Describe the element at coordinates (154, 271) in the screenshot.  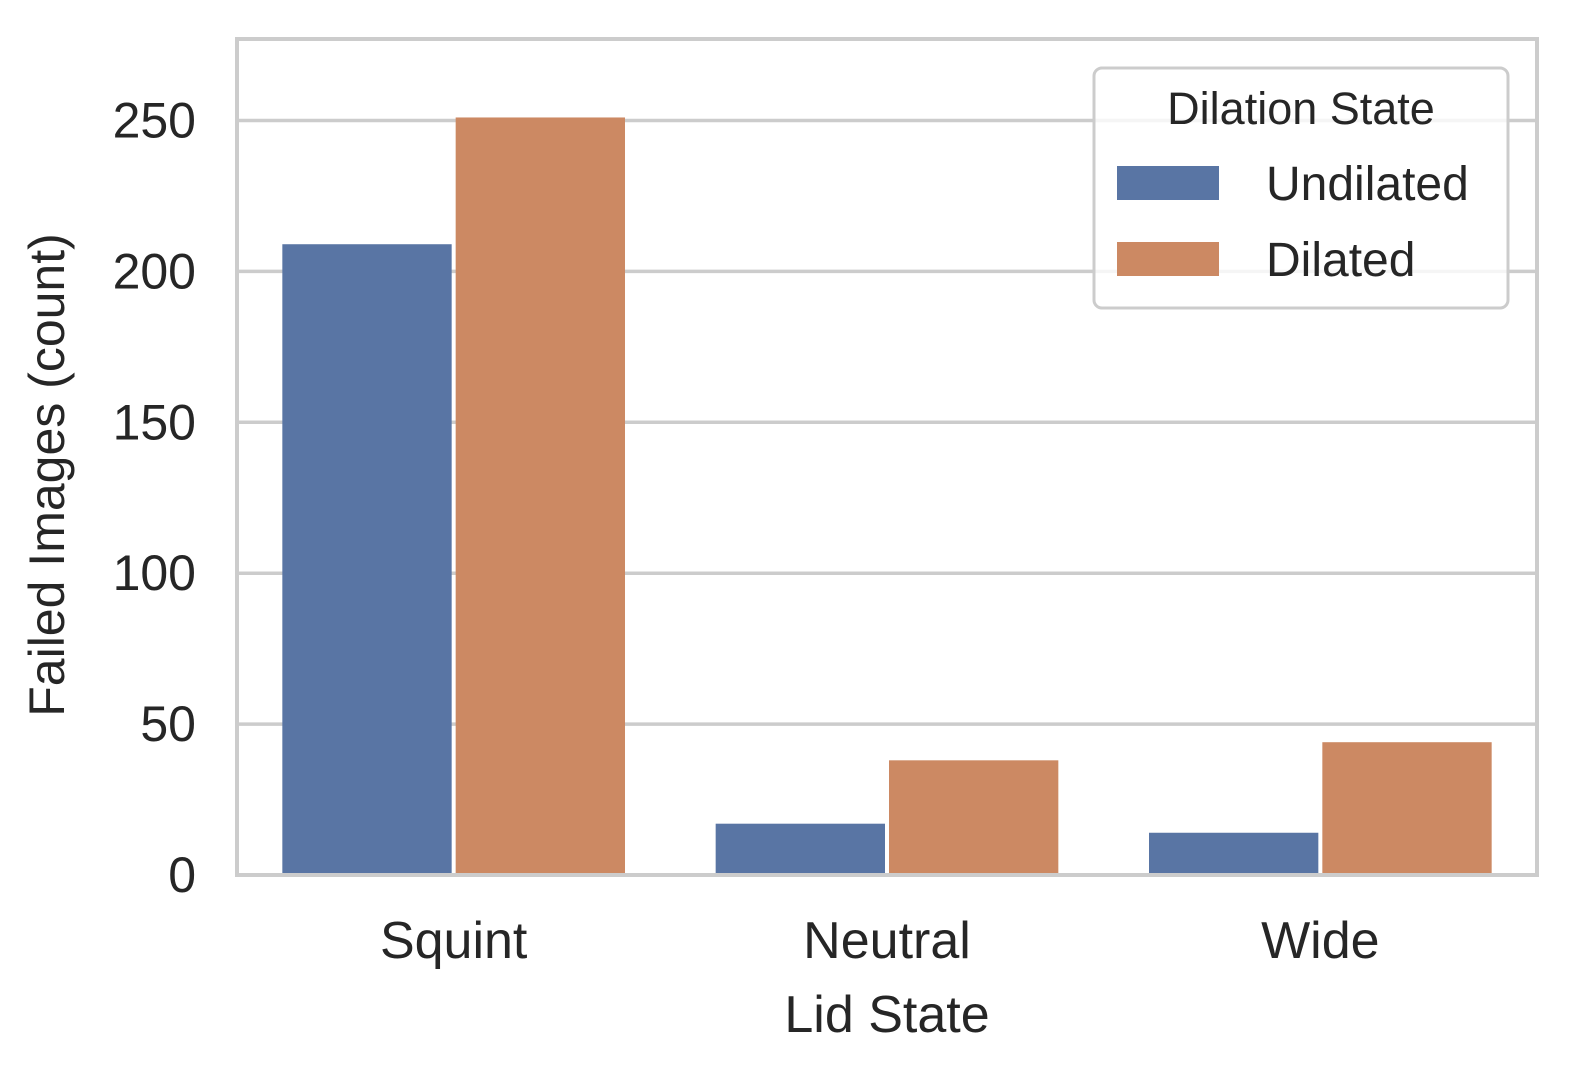
I see `y-tick-label: 200` at that location.